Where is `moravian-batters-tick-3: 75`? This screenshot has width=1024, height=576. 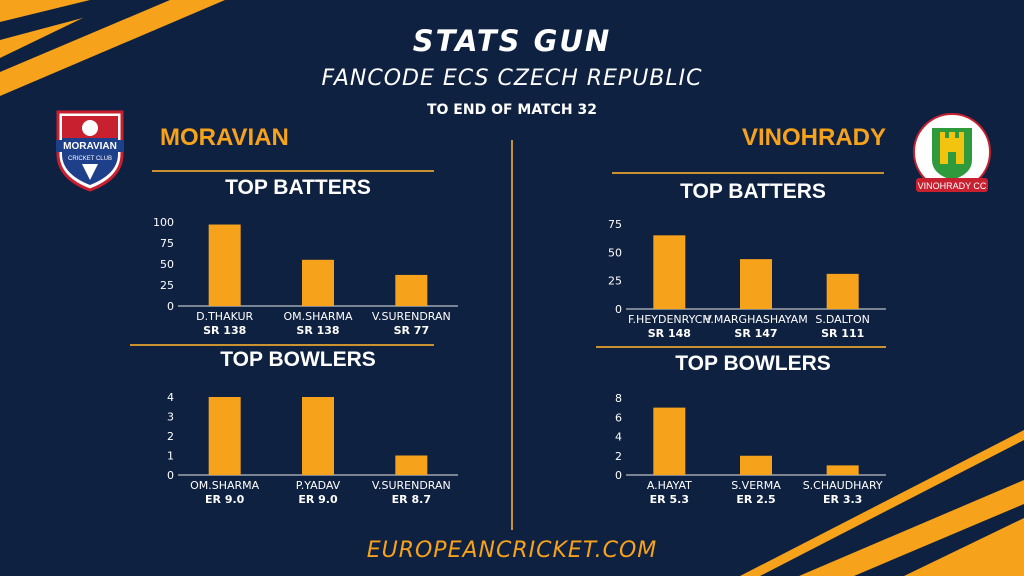 moravian-batters-tick-3: 75 is located at coordinates (167, 243).